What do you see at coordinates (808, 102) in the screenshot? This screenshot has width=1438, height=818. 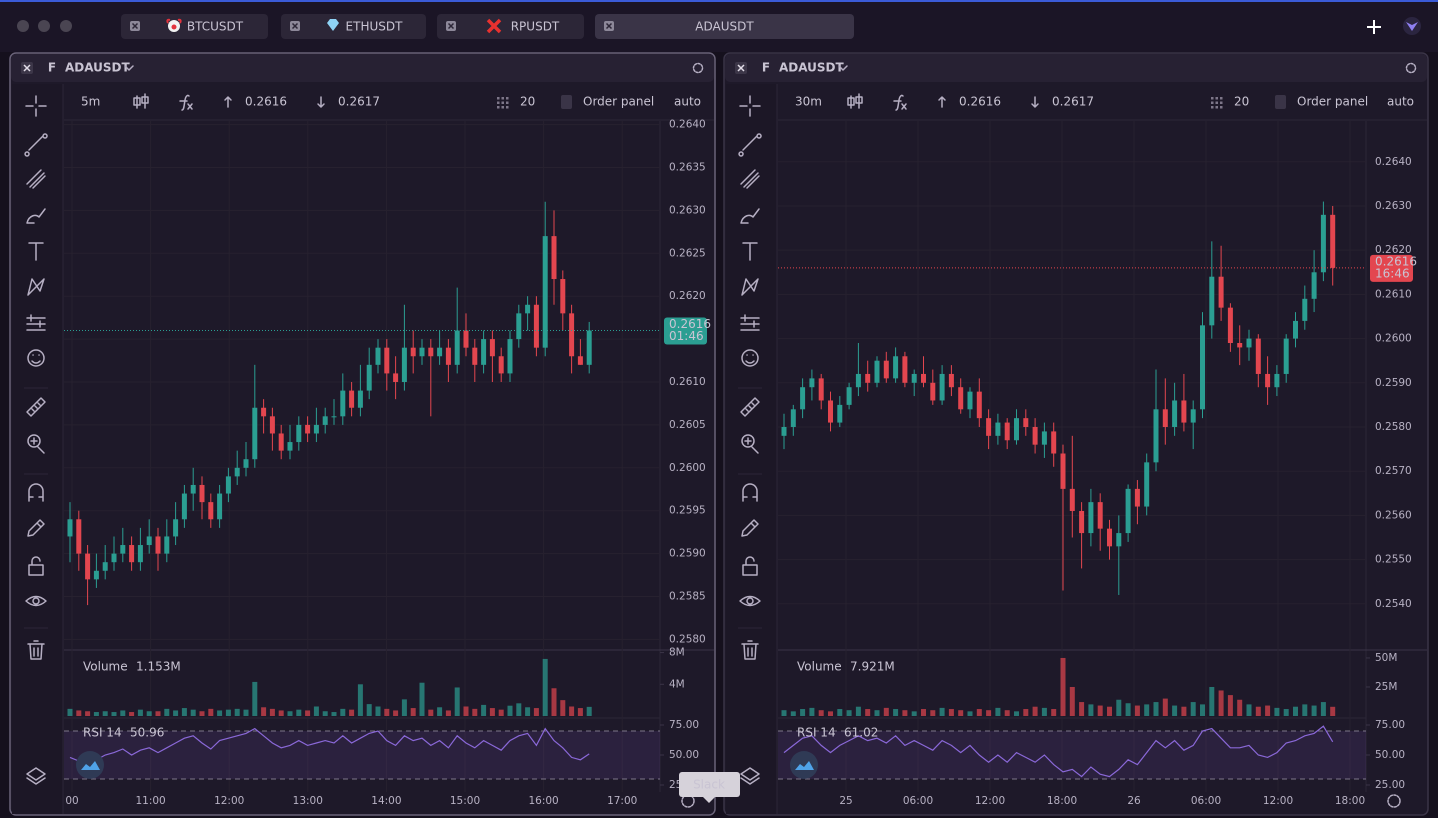 I see `interval: 30m` at bounding box center [808, 102].